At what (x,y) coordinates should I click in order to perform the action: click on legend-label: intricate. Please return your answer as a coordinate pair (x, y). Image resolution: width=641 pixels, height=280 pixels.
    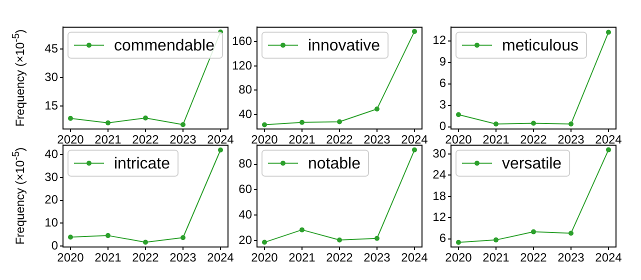
    Looking at the image, I should click on (142, 164).